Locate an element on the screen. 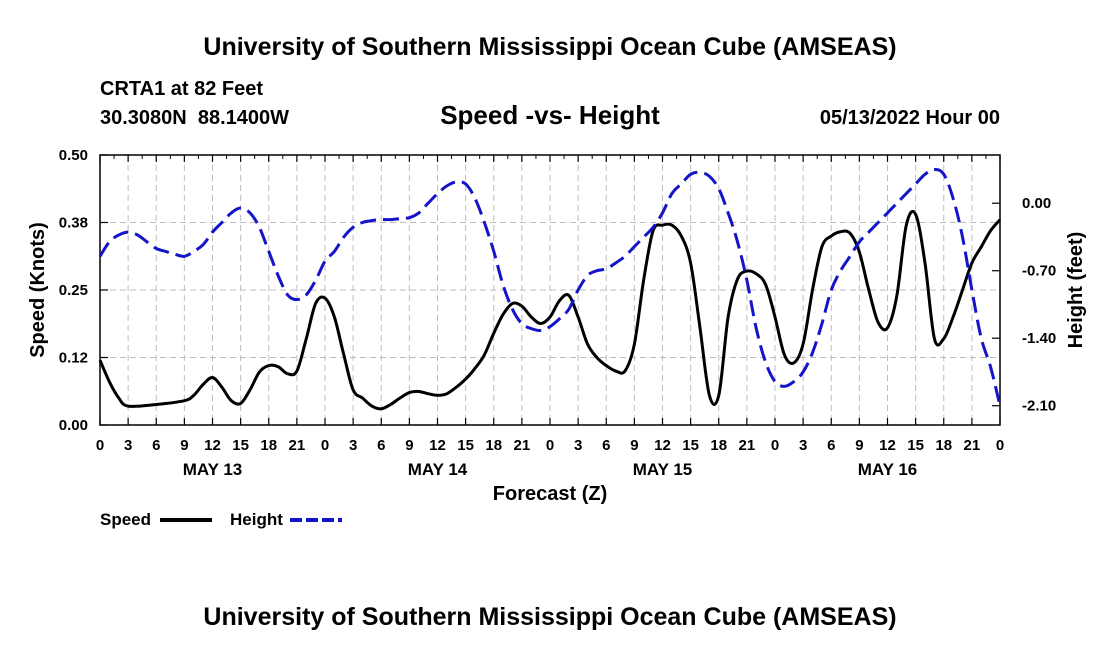  chart-title: Speed -vs- Height is located at coordinates (550, 115).